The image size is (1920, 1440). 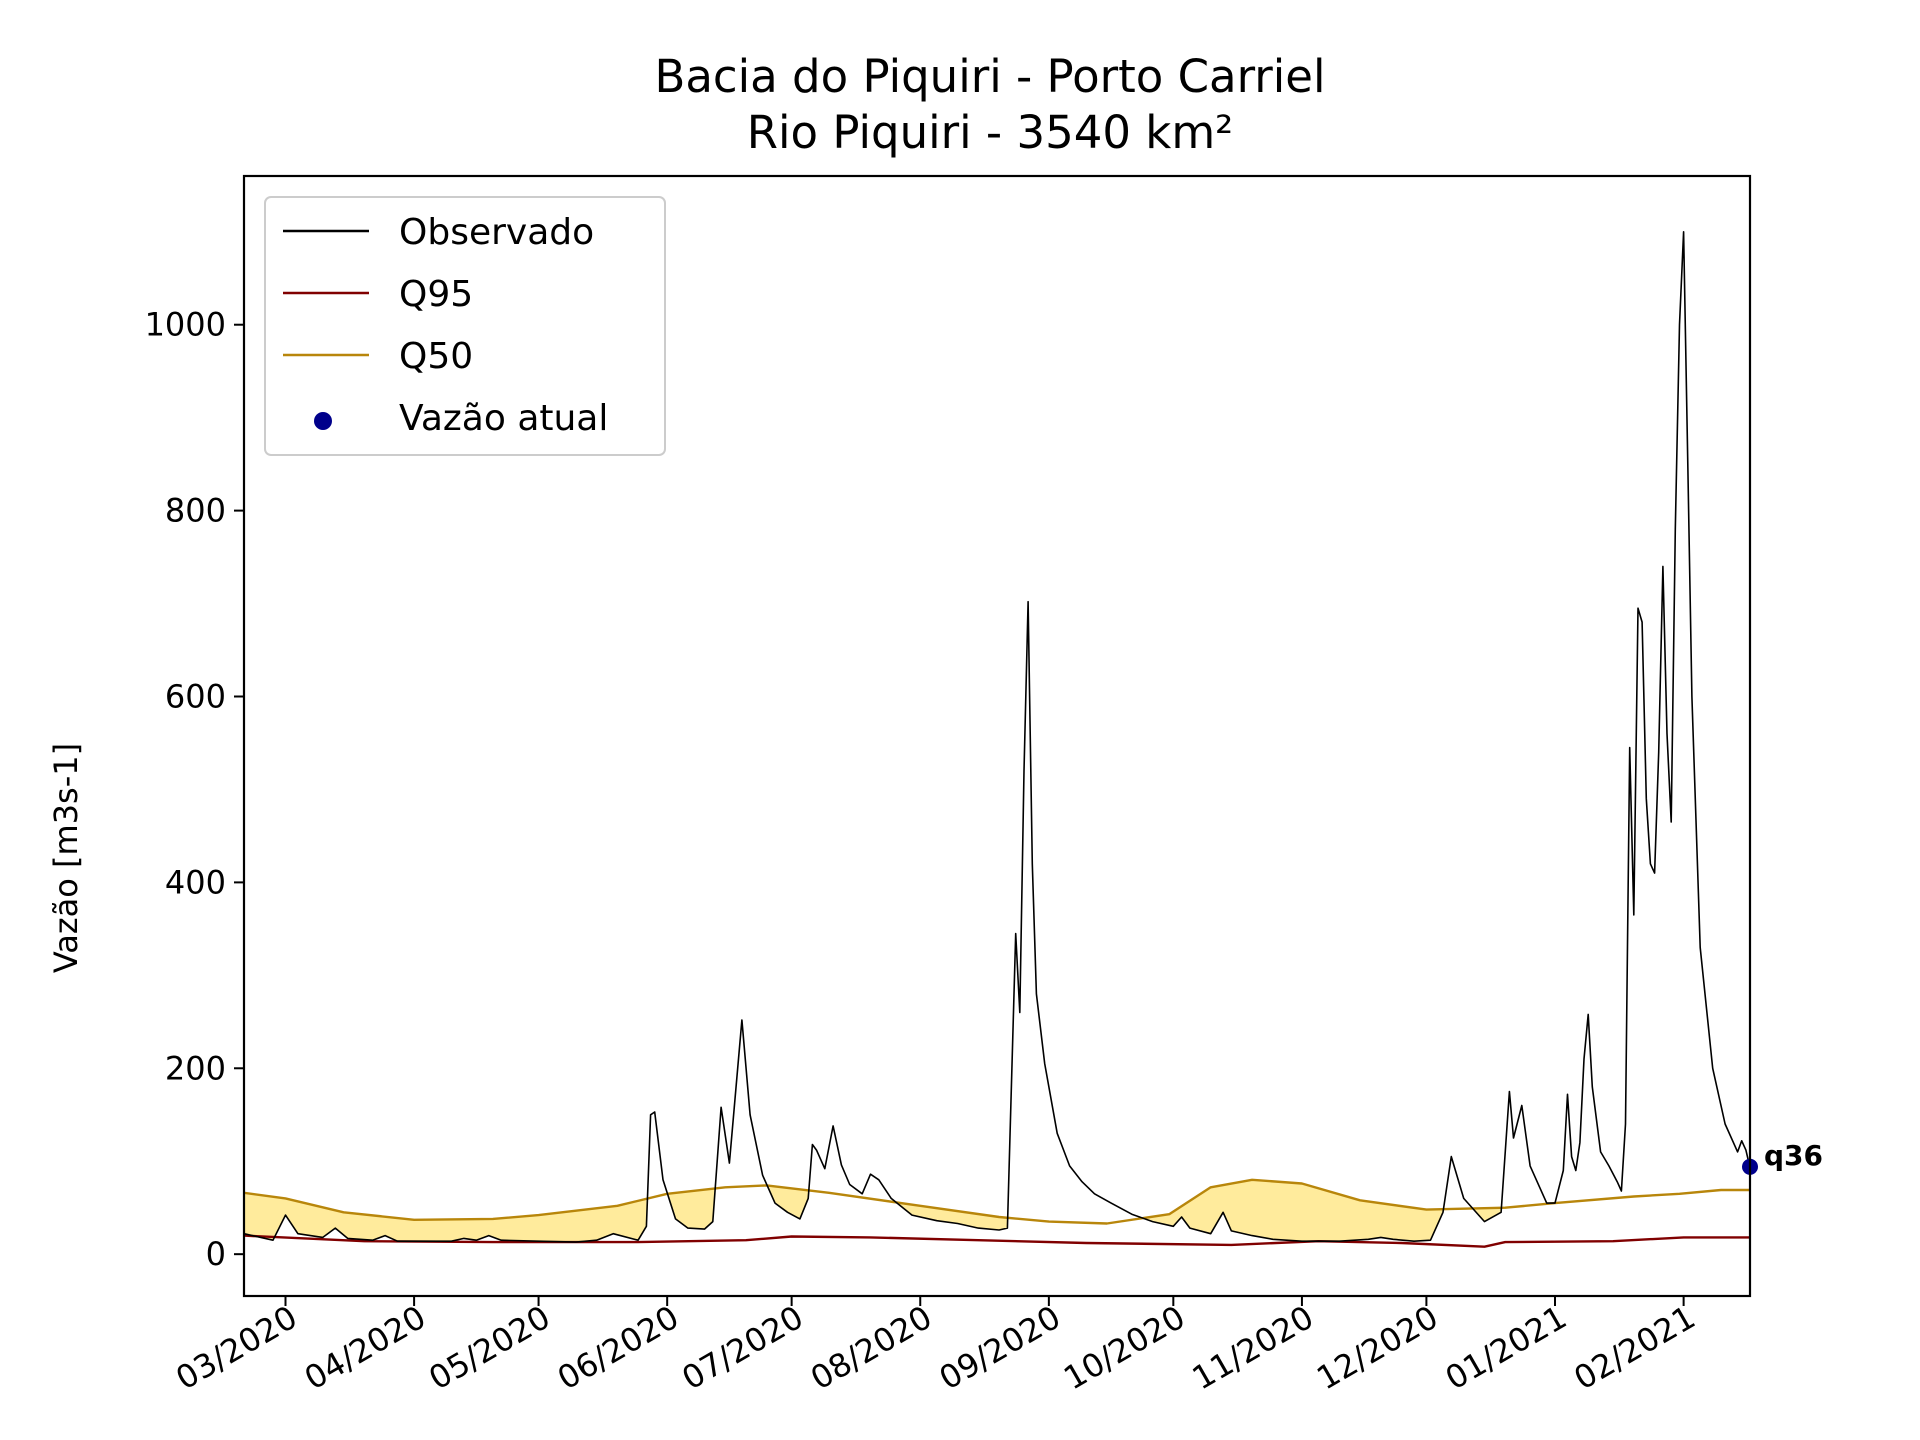 What do you see at coordinates (1506, 1347) in the screenshot?
I see `x-tick-label: 01/2021` at bounding box center [1506, 1347].